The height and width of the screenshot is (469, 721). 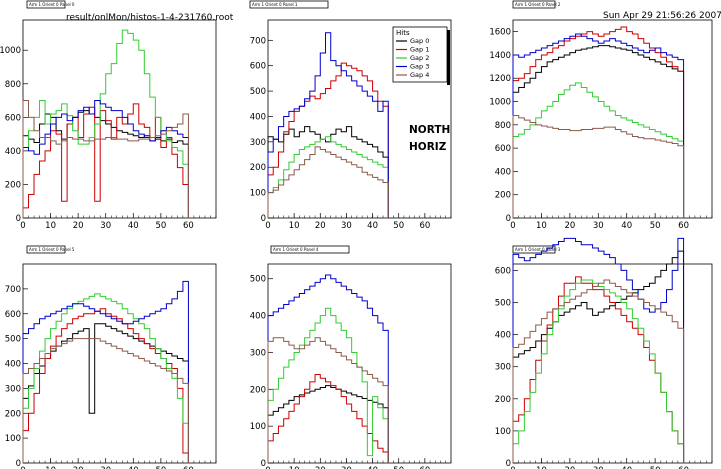 I want to click on plot-title: Arm 1 Orient 0 Panel 2, so click(x=538, y=4).